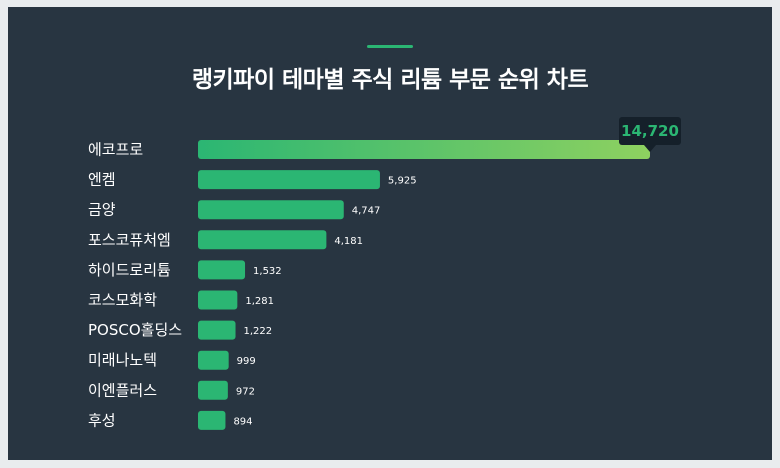 The height and width of the screenshot is (468, 780). What do you see at coordinates (245, 391) in the screenshot?
I see `data-label: 972` at bounding box center [245, 391].